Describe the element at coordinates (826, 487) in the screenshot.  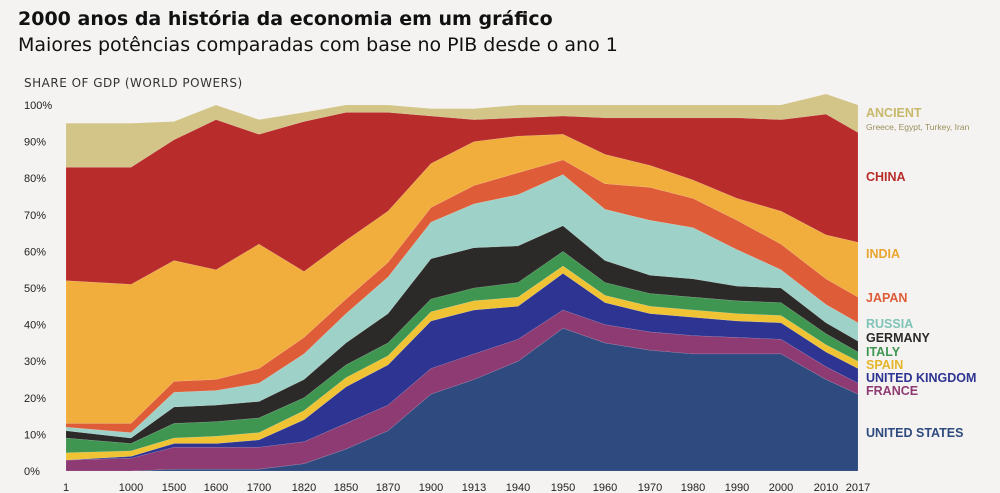
I see `x-tick-label: 2010` at that location.